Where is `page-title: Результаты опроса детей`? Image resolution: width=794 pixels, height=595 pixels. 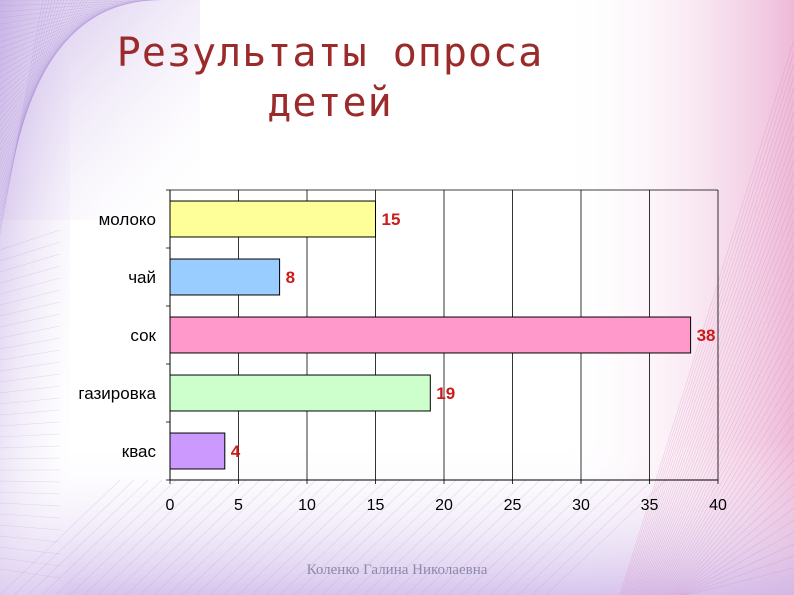
page-title: Результаты опроса детей is located at coordinates (330, 78).